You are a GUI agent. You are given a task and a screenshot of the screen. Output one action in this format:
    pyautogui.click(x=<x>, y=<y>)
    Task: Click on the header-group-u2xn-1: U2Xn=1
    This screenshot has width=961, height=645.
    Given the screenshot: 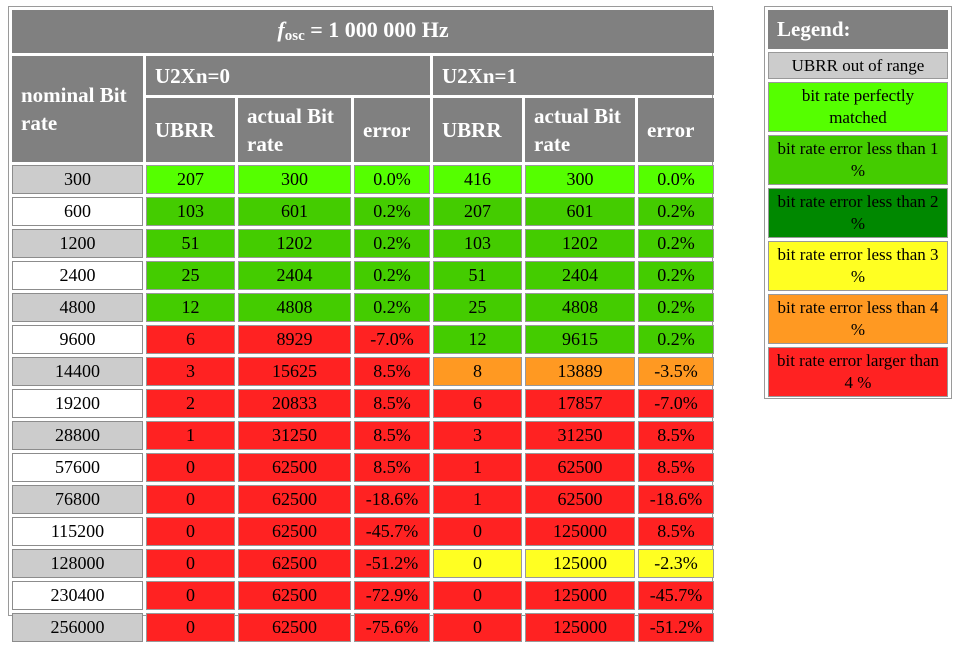 What is the action you would take?
    pyautogui.click(x=574, y=75)
    